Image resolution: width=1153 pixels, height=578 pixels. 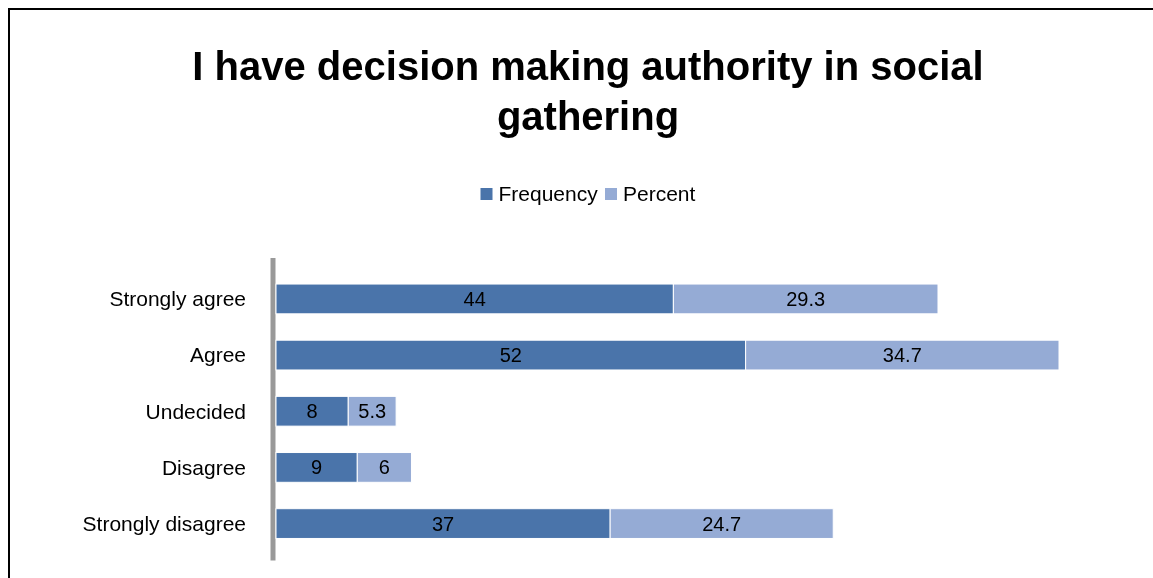 I want to click on legend-label: Percent, so click(x=659, y=194).